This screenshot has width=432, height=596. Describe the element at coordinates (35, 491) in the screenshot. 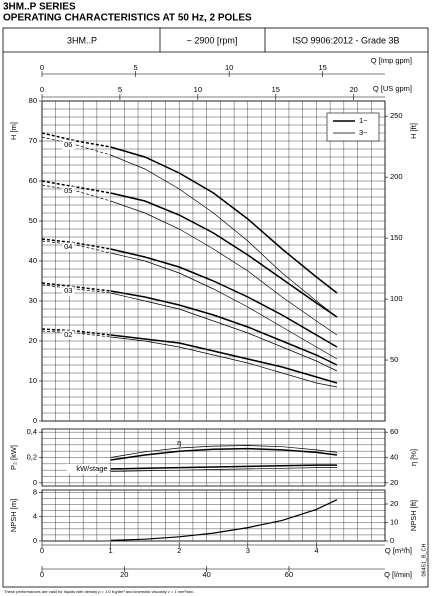

I see `y-tick-label: 8` at that location.